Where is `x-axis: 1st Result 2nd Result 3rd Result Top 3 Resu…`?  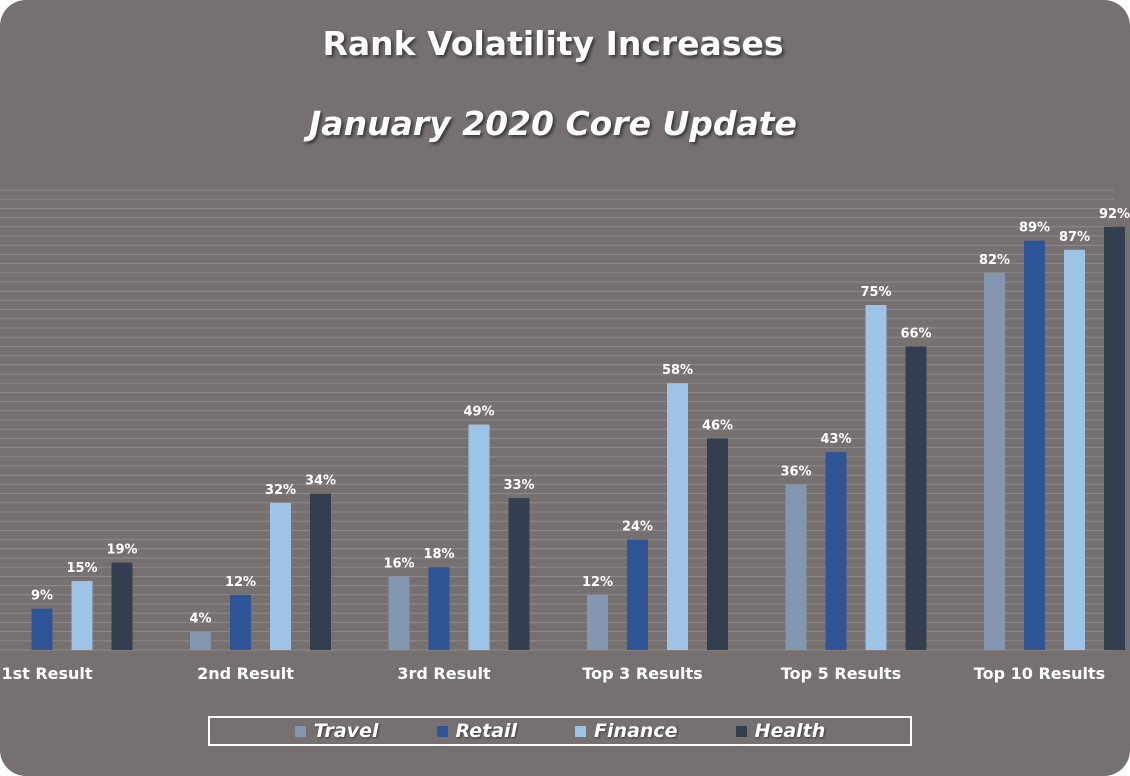
x-axis: 1st Result 2nd Result 3rd Result Top 3 Resu… is located at coordinates (553, 673).